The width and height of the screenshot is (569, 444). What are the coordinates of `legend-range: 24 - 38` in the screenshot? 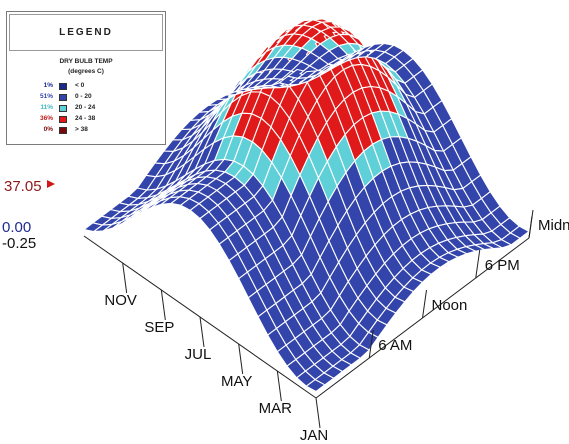 It's located at (85, 118).